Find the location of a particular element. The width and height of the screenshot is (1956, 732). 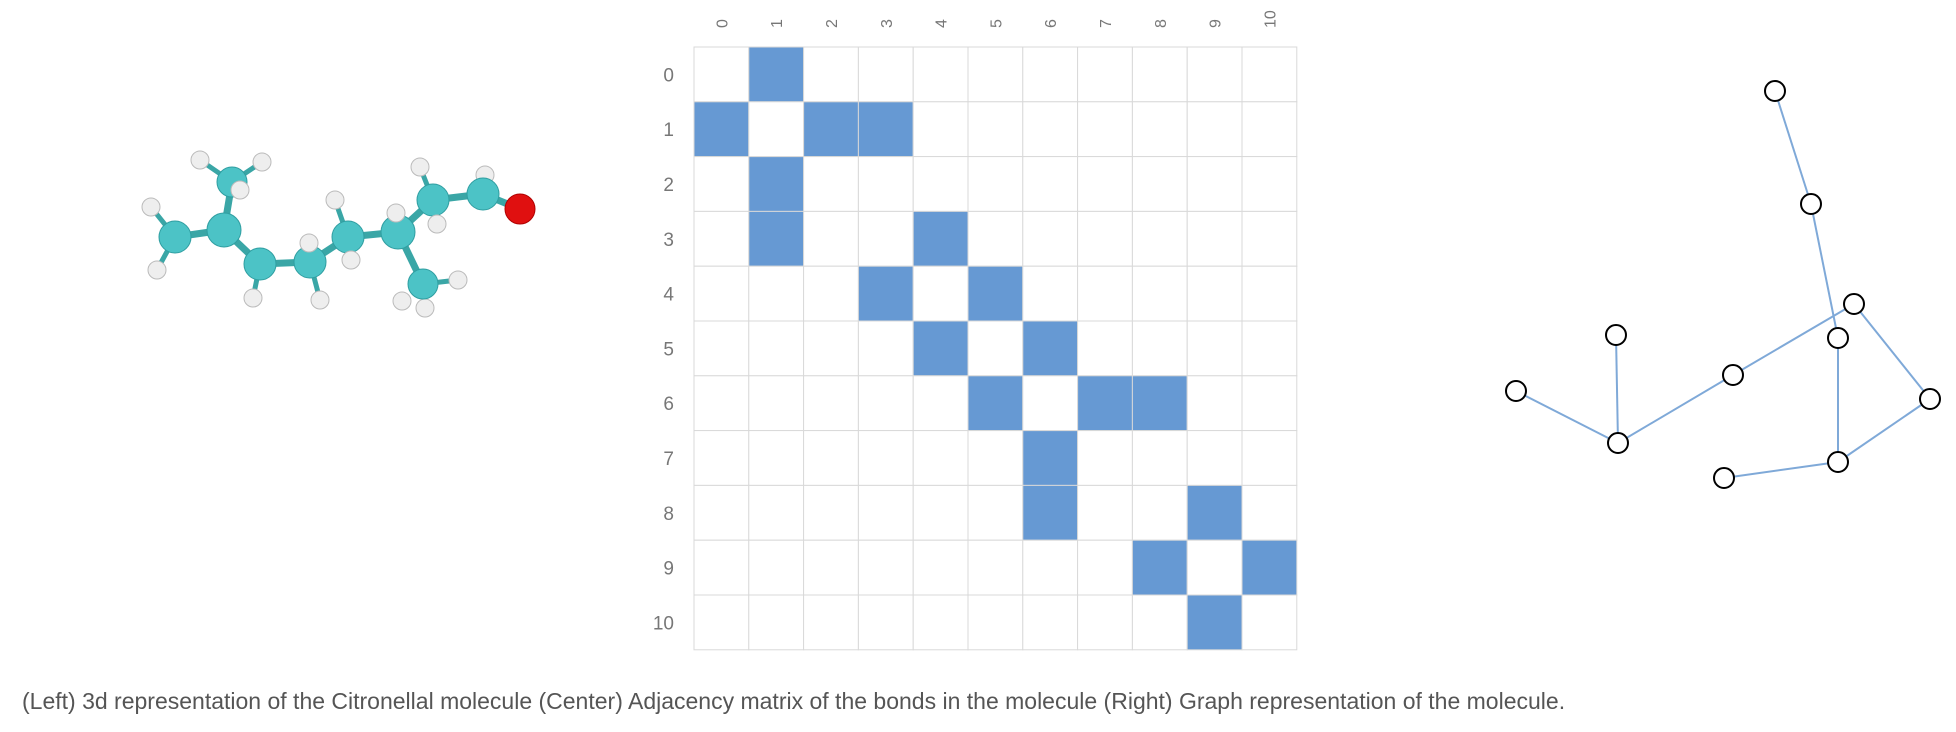

row-label: 0 is located at coordinates (668, 75).